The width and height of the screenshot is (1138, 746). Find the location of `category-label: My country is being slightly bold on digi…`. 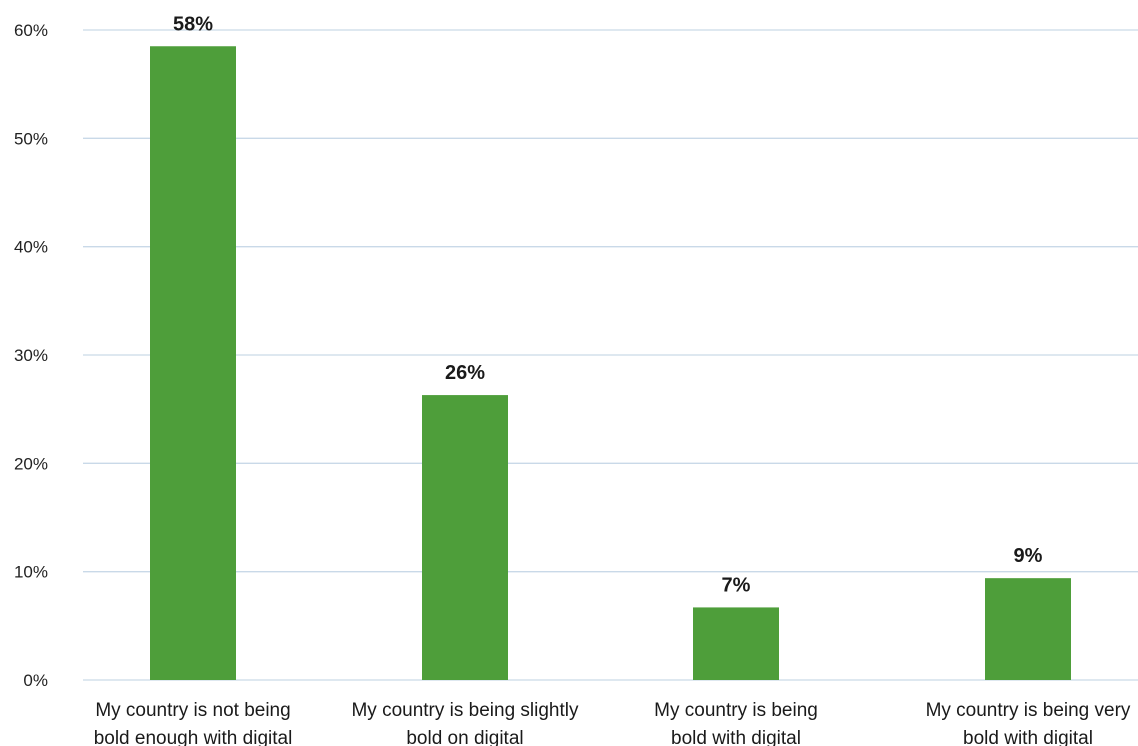

category-label: My country is being slightly bold on digi… is located at coordinates (465, 723).